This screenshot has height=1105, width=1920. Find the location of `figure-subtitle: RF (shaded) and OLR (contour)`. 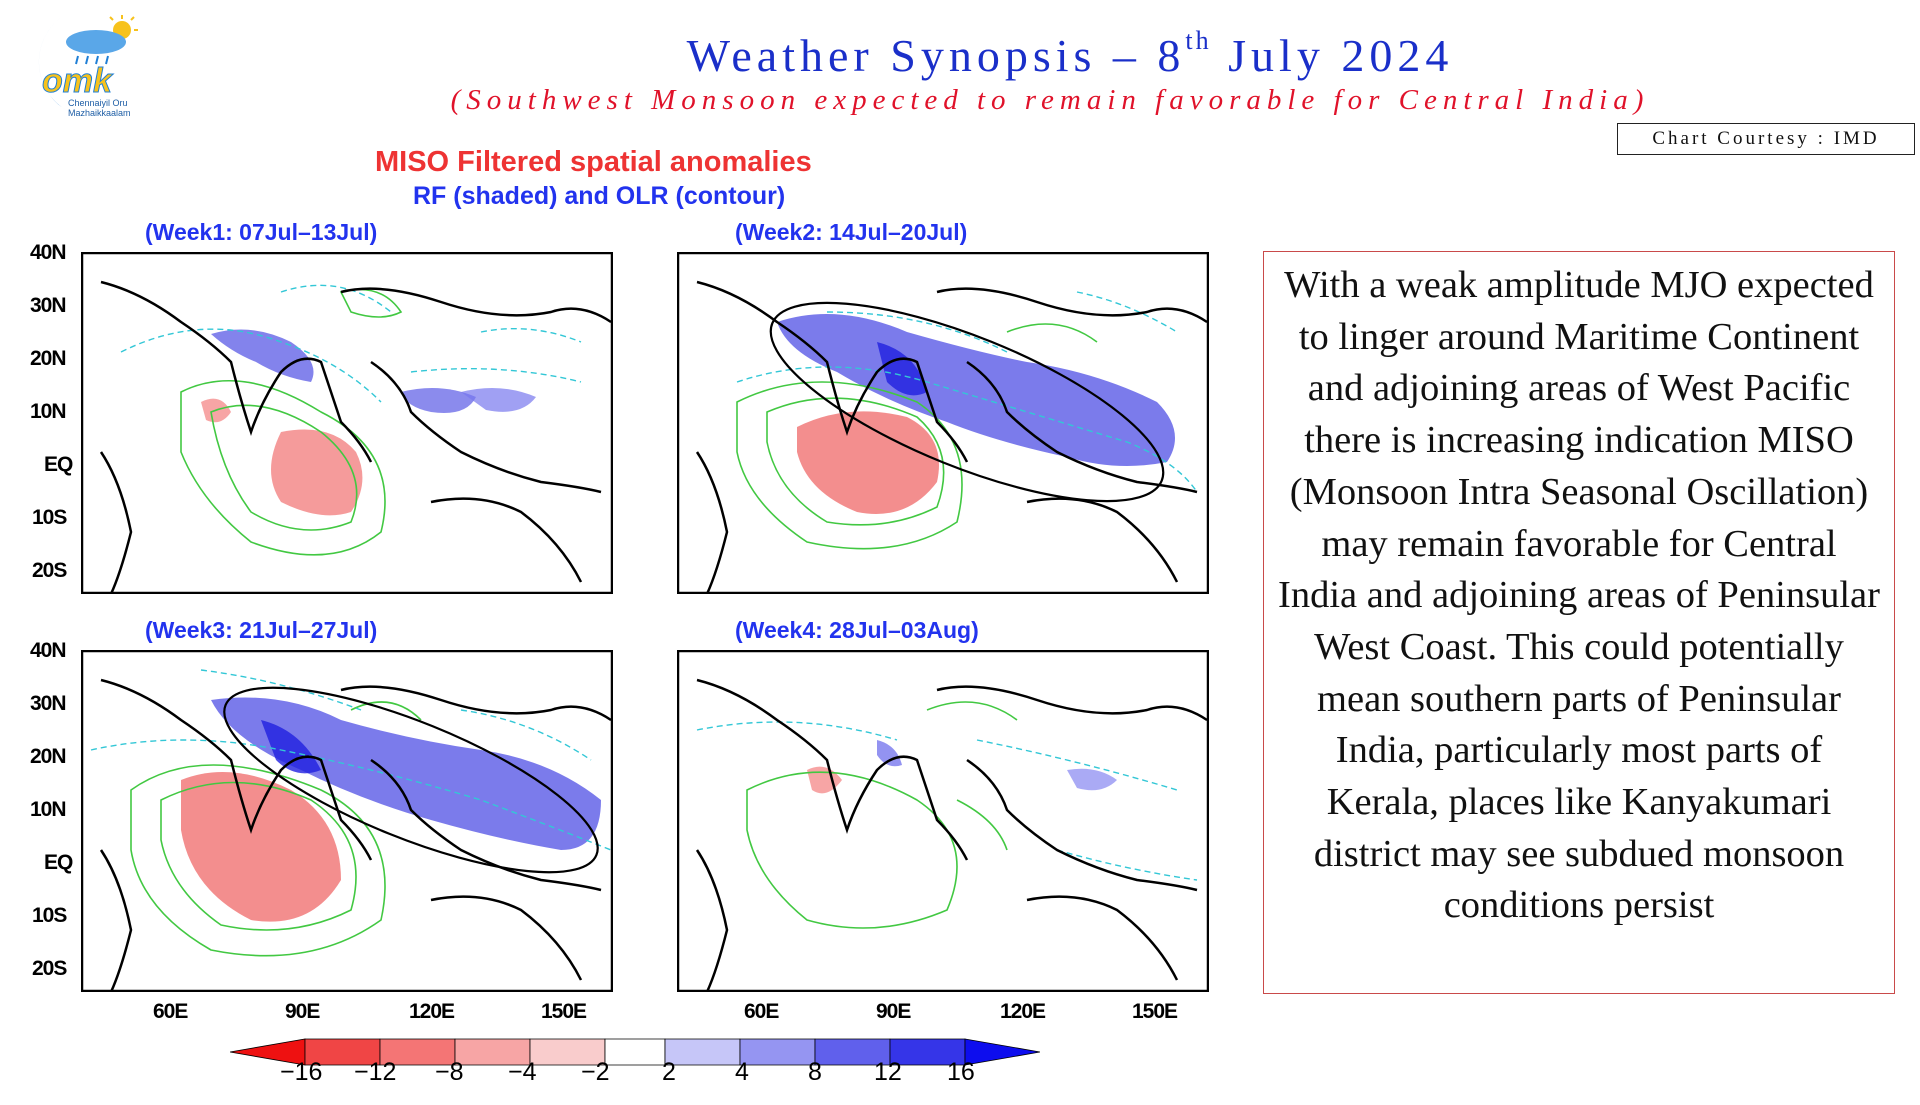

figure-subtitle: RF (shaded) and OLR (contour) is located at coordinates (599, 196).